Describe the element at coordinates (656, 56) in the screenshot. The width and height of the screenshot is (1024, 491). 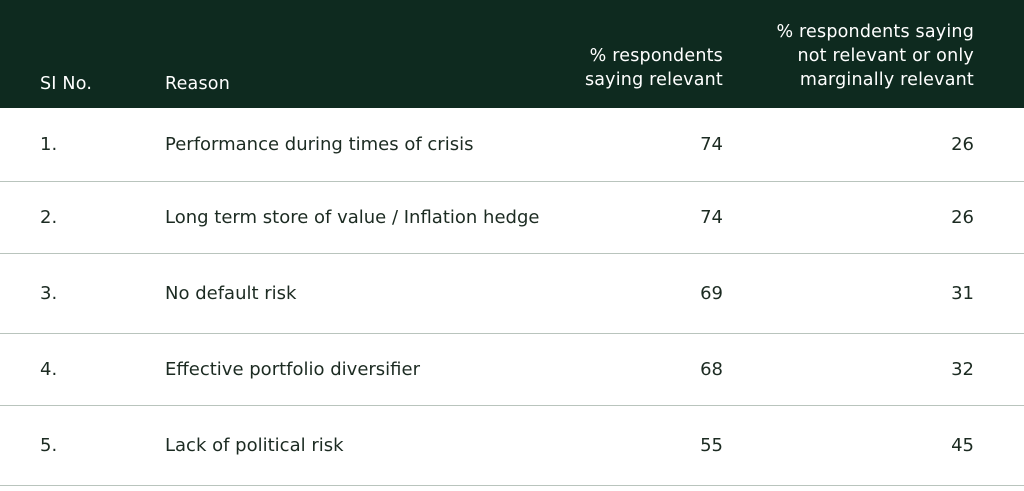
I see `header-relevant-line-1: % respondents` at that location.